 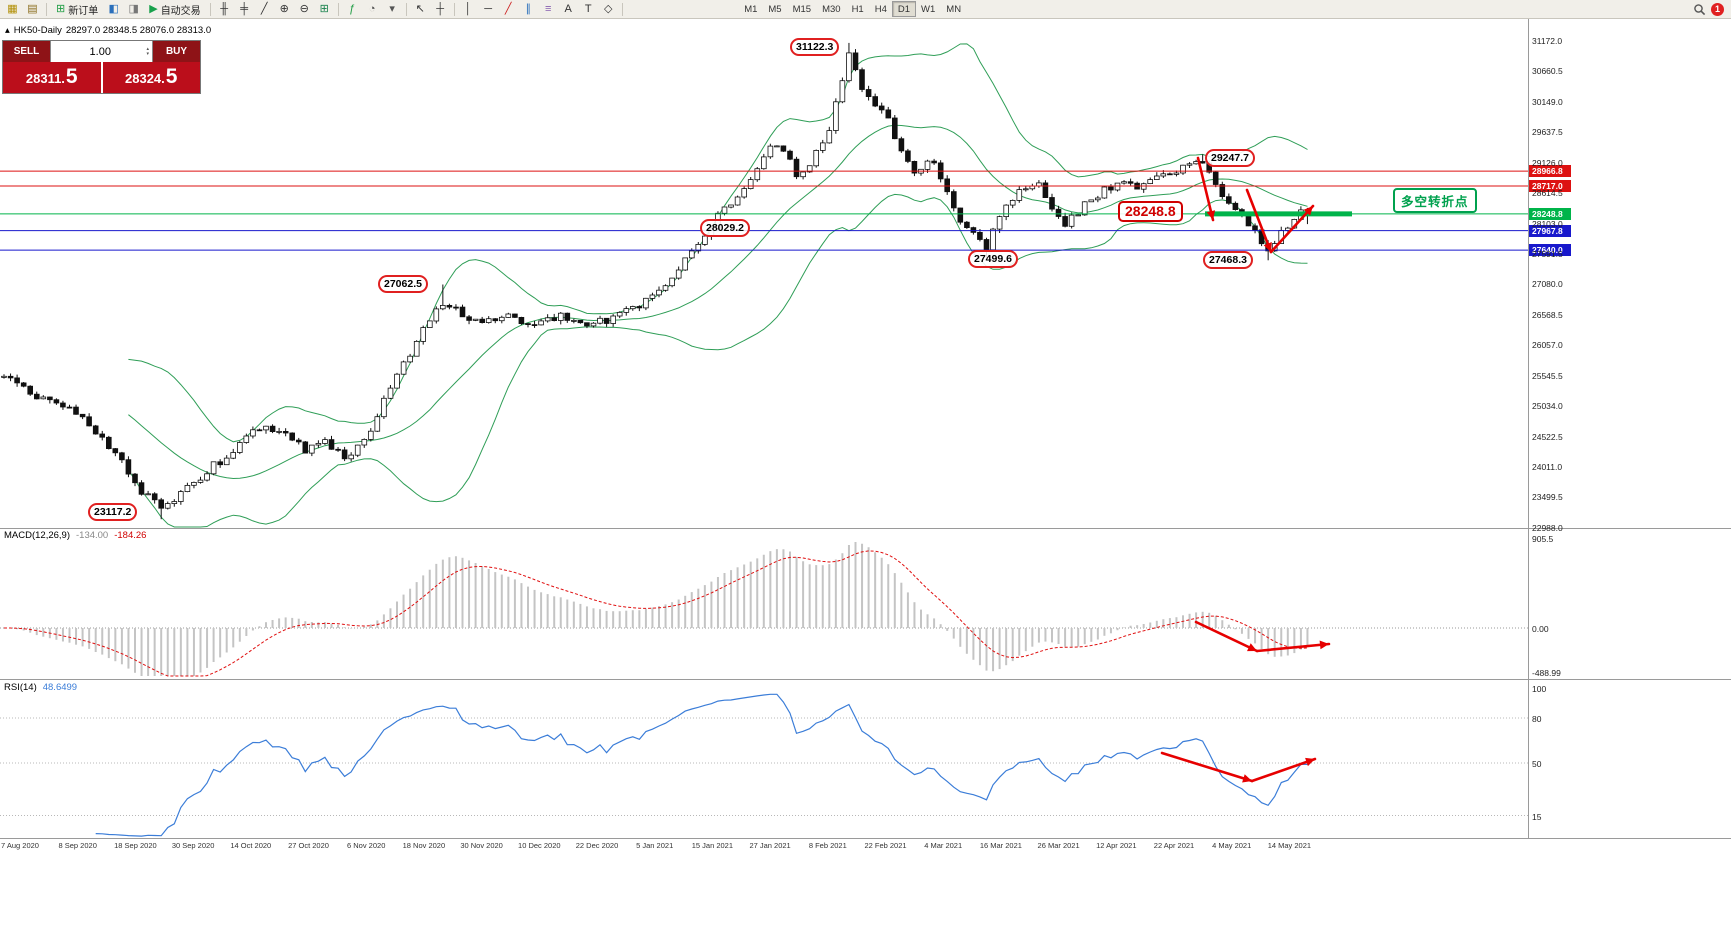 What do you see at coordinates (113, 512) in the screenshot?
I see `price-callout: 23117.2` at bounding box center [113, 512].